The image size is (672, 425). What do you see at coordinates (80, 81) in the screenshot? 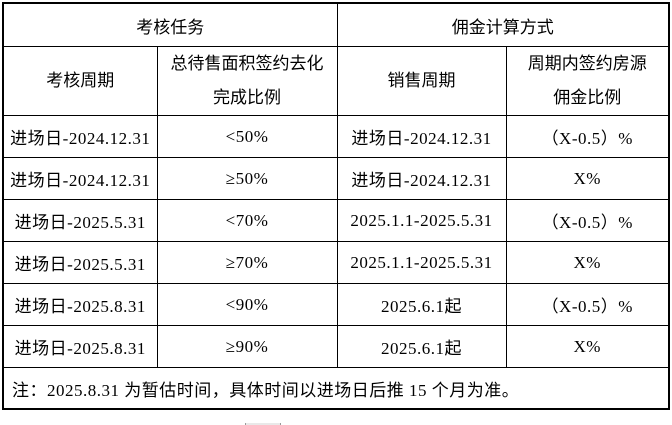
I see `col-header-assessment-period: 考核周期` at bounding box center [80, 81].